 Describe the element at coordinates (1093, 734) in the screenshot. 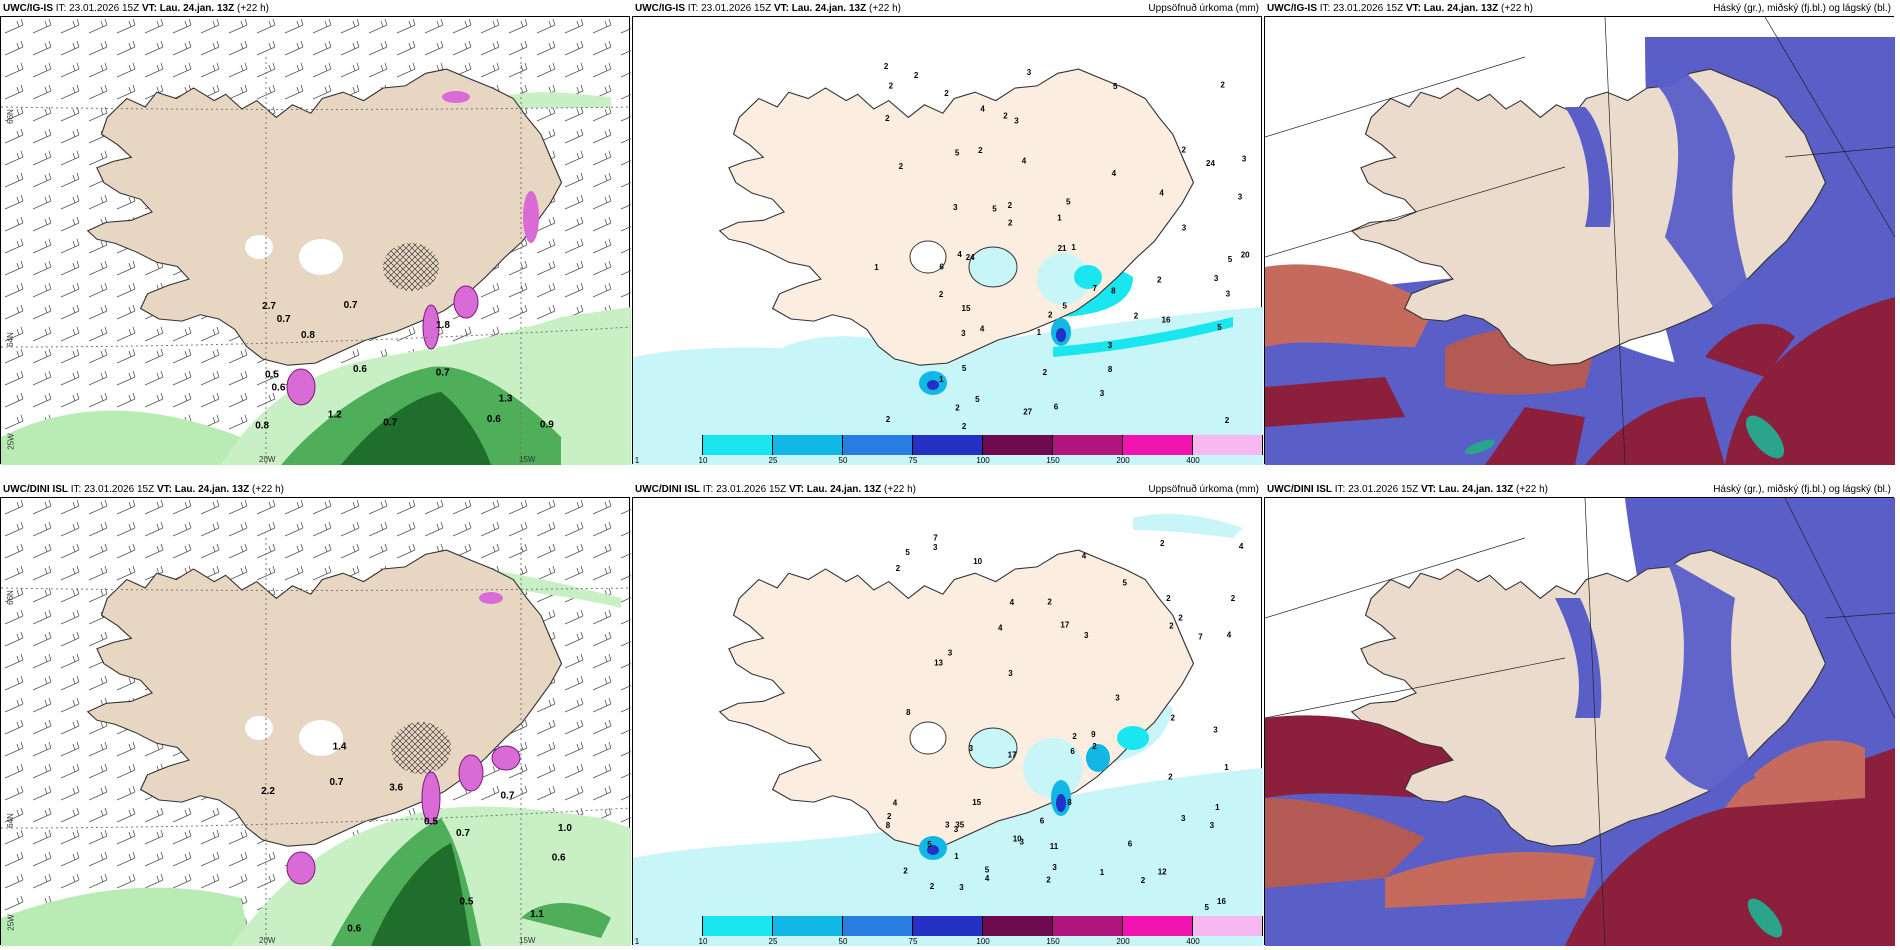

I see `value-label: 9` at that location.